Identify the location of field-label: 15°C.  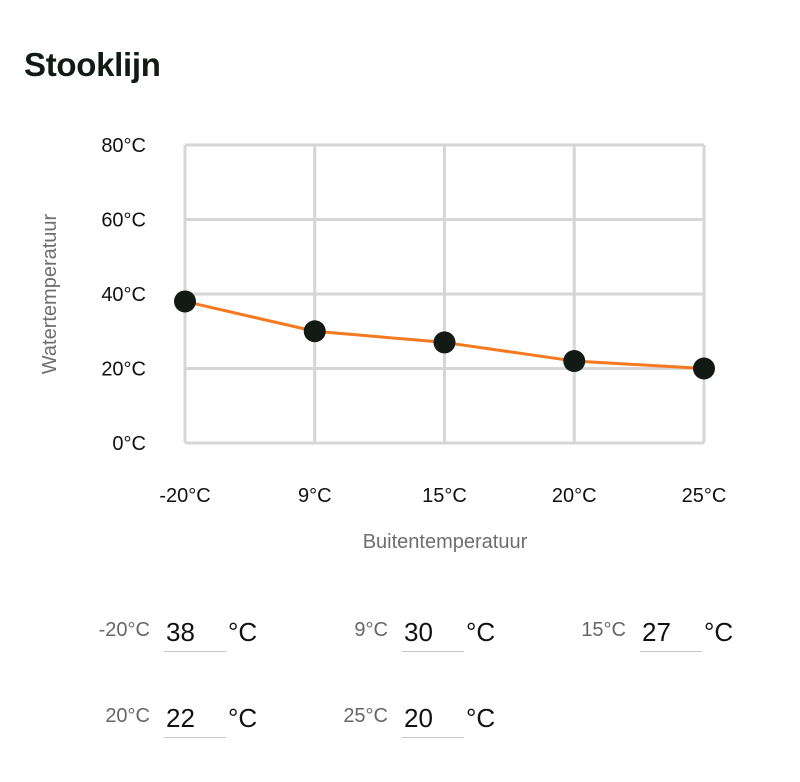
(603, 630).